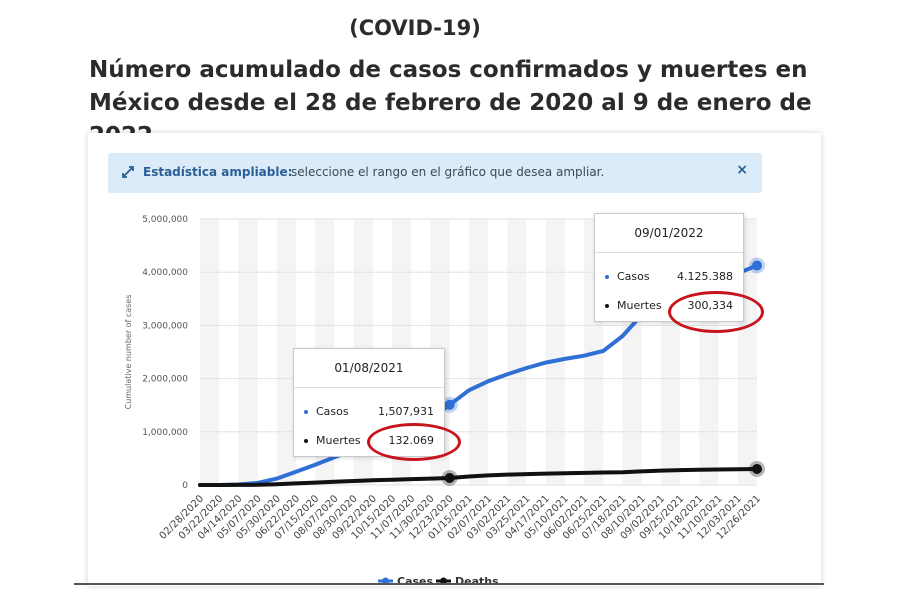 The width and height of the screenshot is (898, 598). What do you see at coordinates (449, 584) in the screenshot?
I see `bottom-rule` at bounding box center [449, 584].